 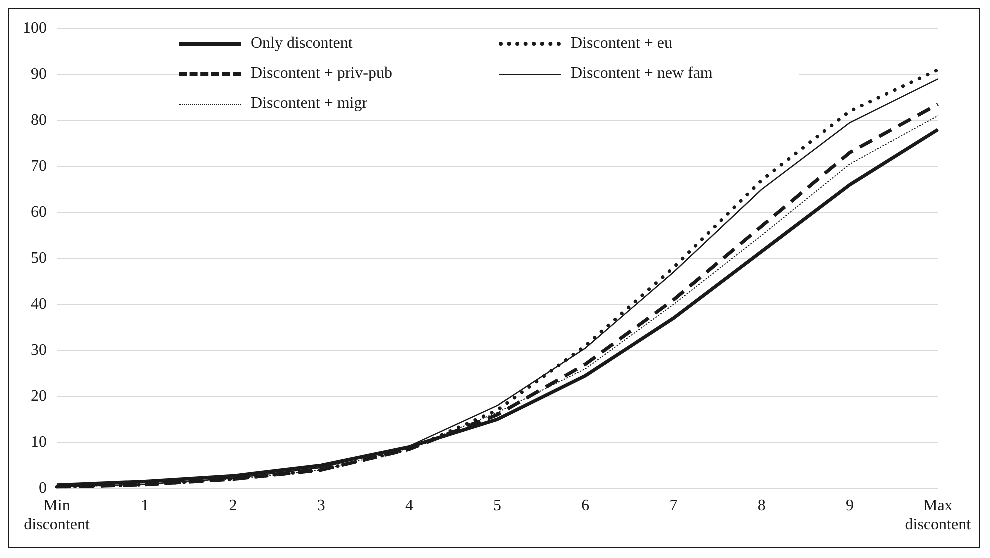 What do you see at coordinates (621, 43) in the screenshot?
I see `legend-label: Discontent + eu` at bounding box center [621, 43].